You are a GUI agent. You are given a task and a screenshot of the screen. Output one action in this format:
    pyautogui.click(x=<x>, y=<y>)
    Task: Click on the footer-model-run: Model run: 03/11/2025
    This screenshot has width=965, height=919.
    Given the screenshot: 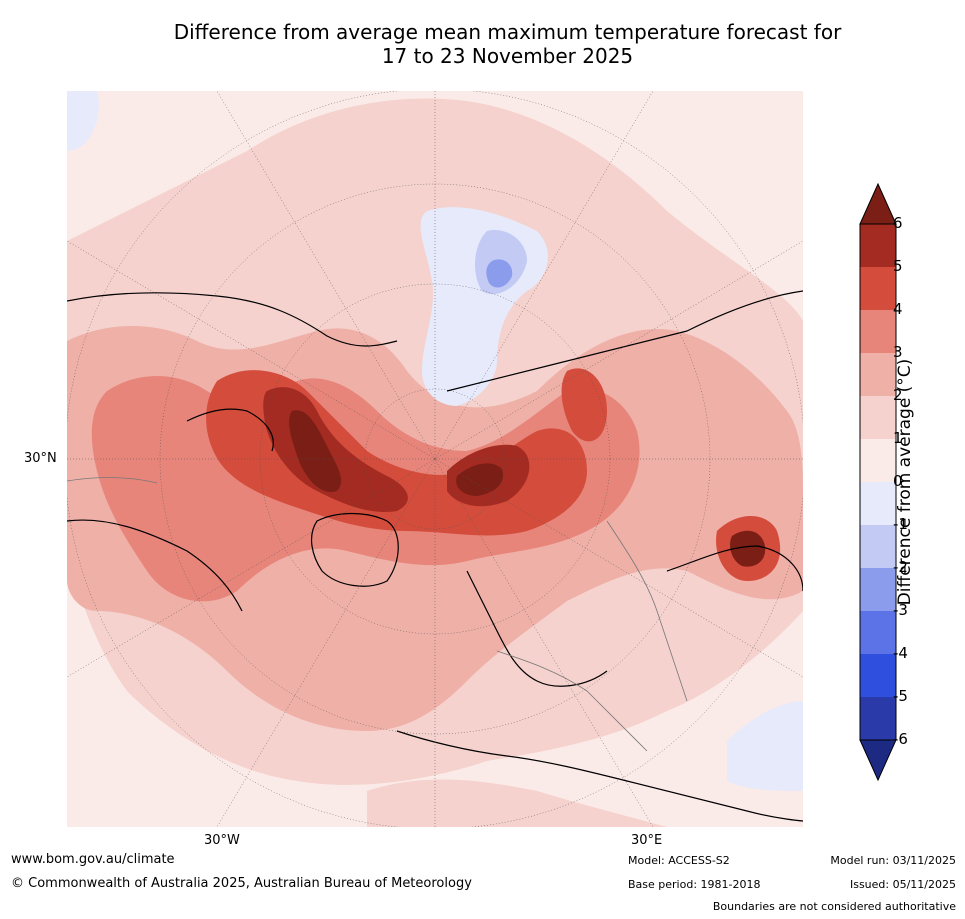 What is the action you would take?
    pyautogui.click(x=893, y=860)
    